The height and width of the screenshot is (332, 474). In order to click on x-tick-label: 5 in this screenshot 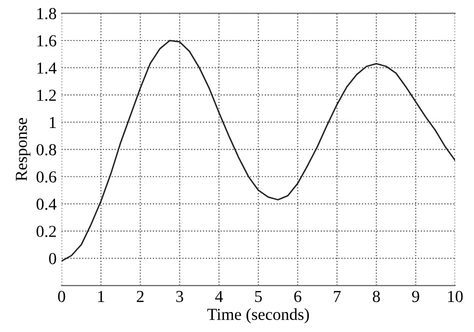, I will do `click(258, 296)`.